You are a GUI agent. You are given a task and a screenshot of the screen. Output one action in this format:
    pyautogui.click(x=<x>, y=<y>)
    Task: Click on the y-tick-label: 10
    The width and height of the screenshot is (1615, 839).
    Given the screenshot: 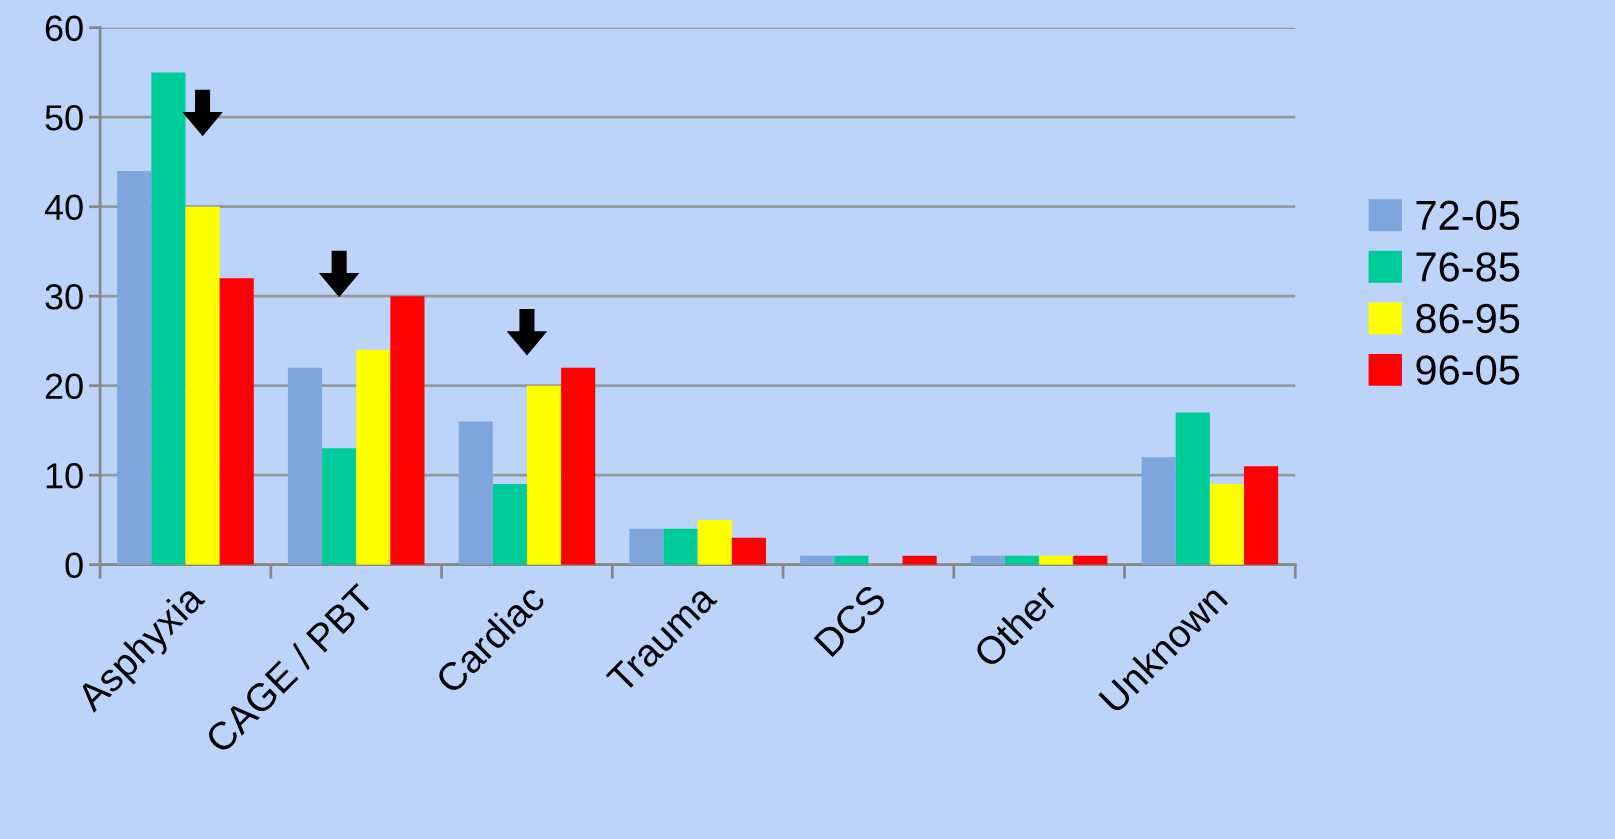 What is the action you would take?
    pyautogui.click(x=64, y=476)
    